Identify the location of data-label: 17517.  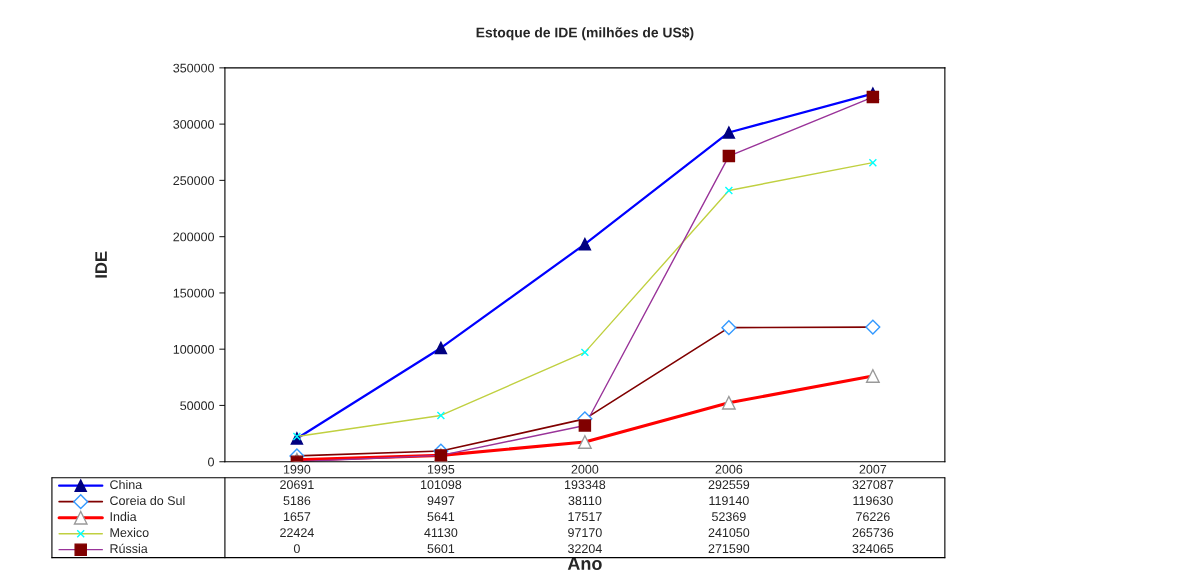
(585, 517).